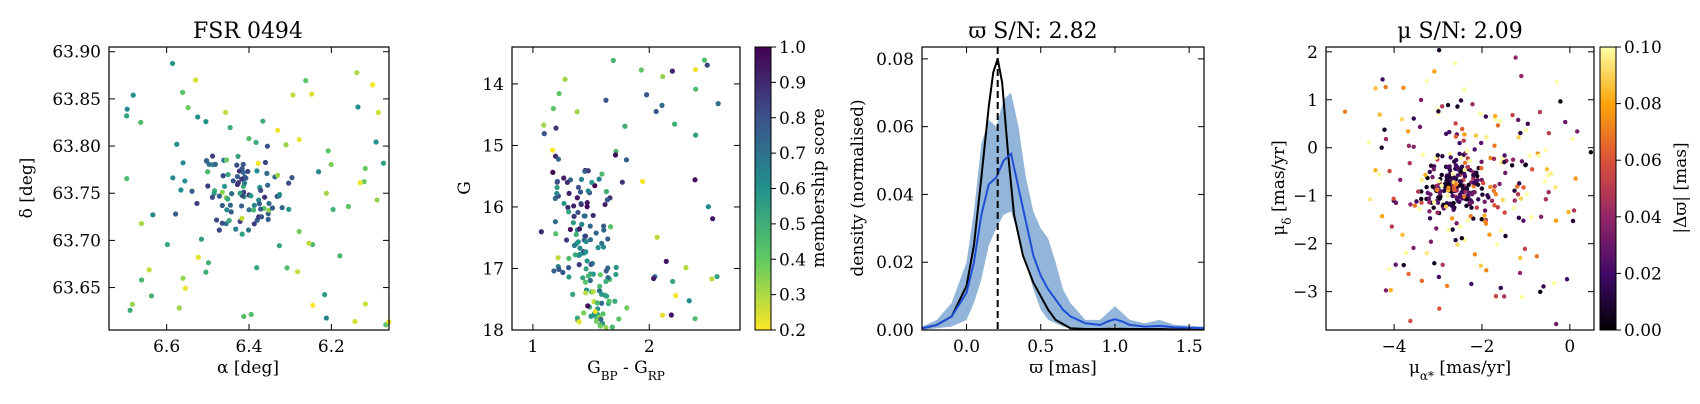  Describe the element at coordinates (76, 241) in the screenshot. I see `sky-ytick-label: 63.70` at that location.